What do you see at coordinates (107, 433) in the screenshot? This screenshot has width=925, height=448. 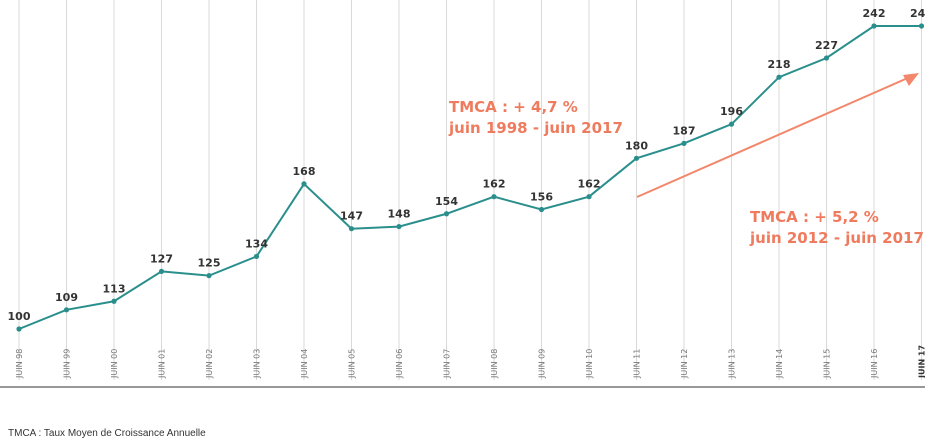 I see `footnote: TMCA : Taux Moyen de Croissance Annuelle` at bounding box center [107, 433].